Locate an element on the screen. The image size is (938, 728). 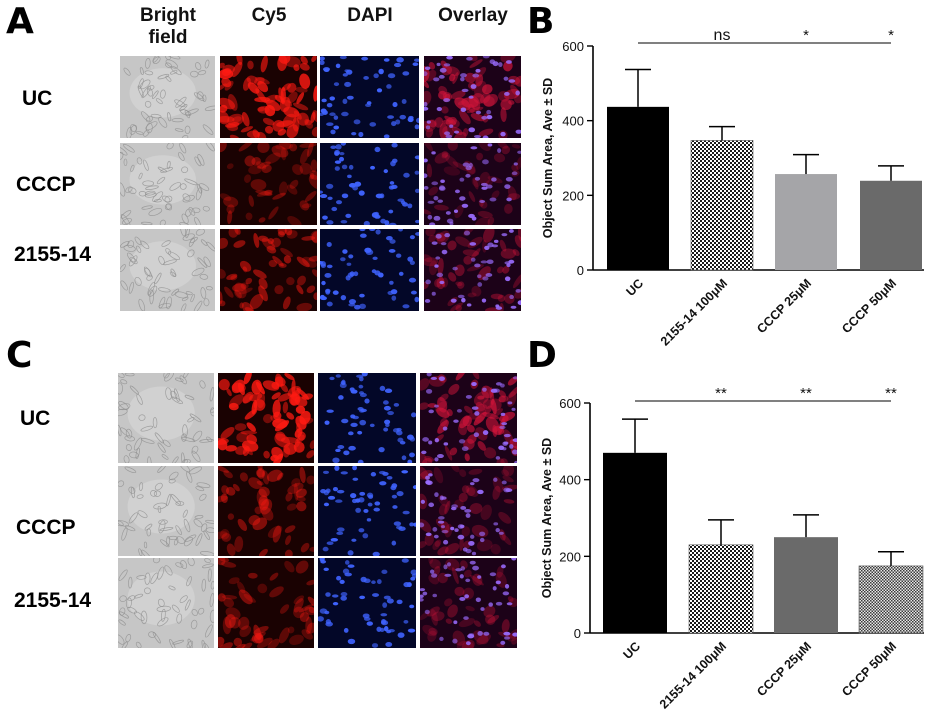
micrograph-top-2155-overlay is located at coordinates (472, 270).